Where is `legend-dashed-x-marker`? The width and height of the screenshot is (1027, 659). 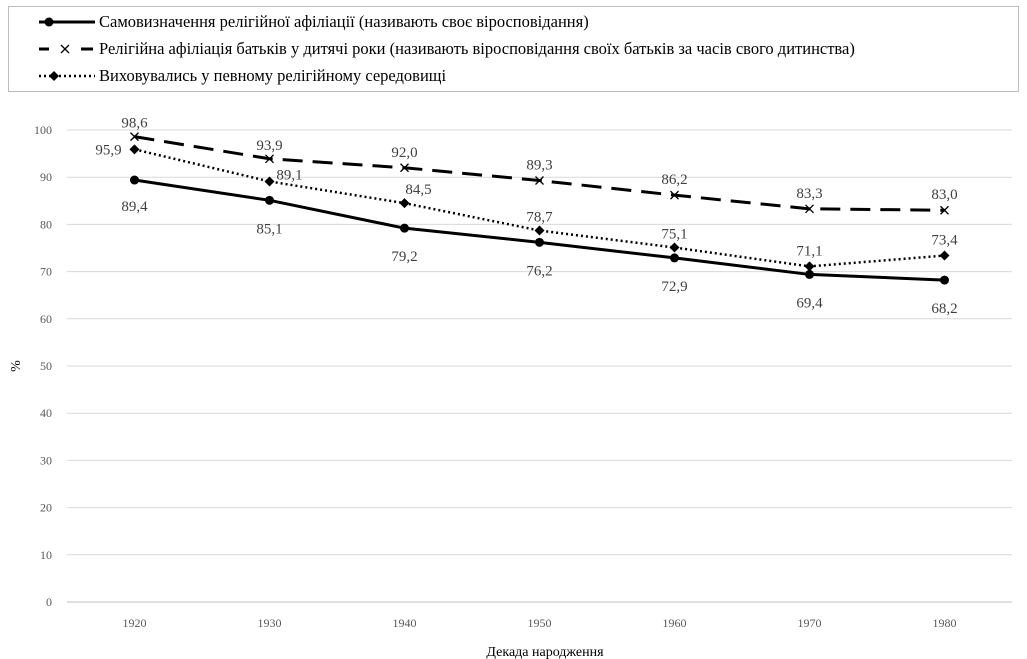
legend-dashed-x-marker is located at coordinates (66, 49).